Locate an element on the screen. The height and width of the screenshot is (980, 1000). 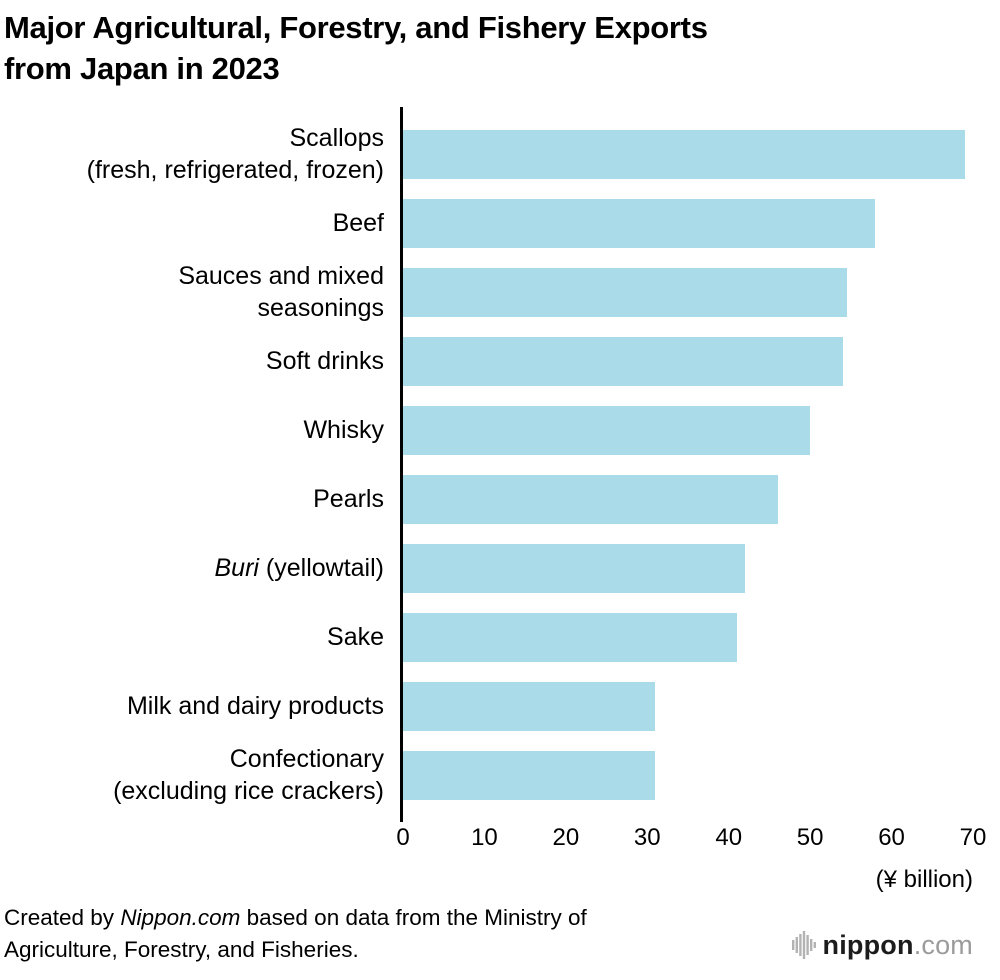
x-tick-label: 60 is located at coordinates (891, 837).